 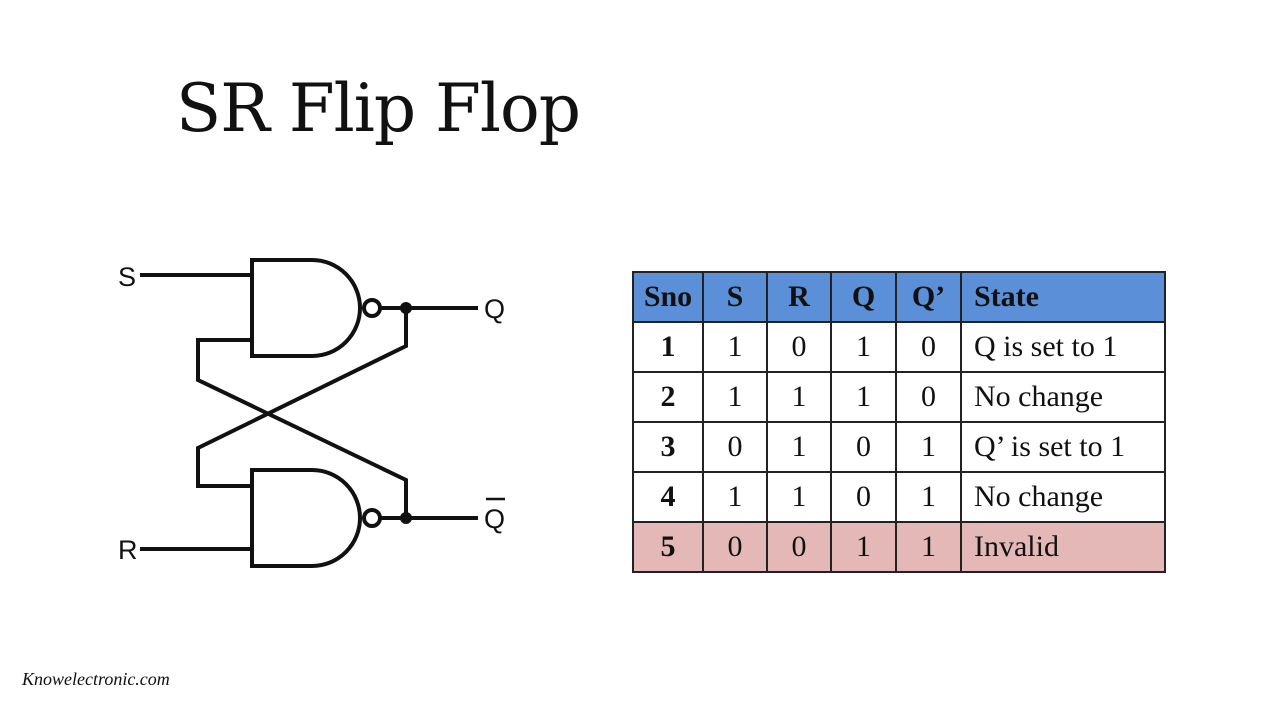 I want to click on cell-sno: 4, so click(x=668, y=497).